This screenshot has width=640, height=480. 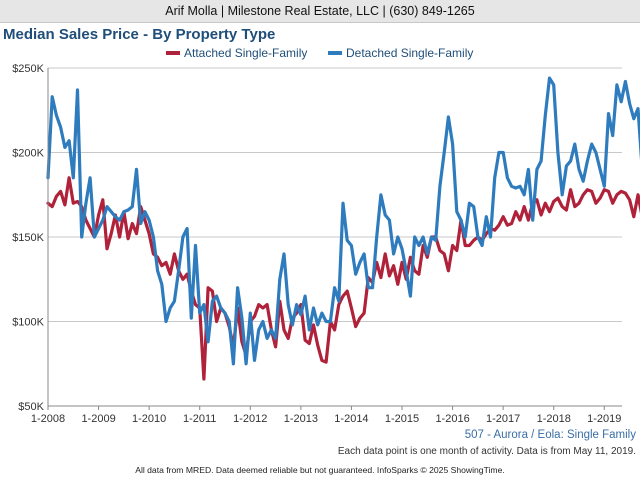 What do you see at coordinates (550, 435) in the screenshot?
I see `series-description: 507 - Aurora / Eola: Single Family` at bounding box center [550, 435].